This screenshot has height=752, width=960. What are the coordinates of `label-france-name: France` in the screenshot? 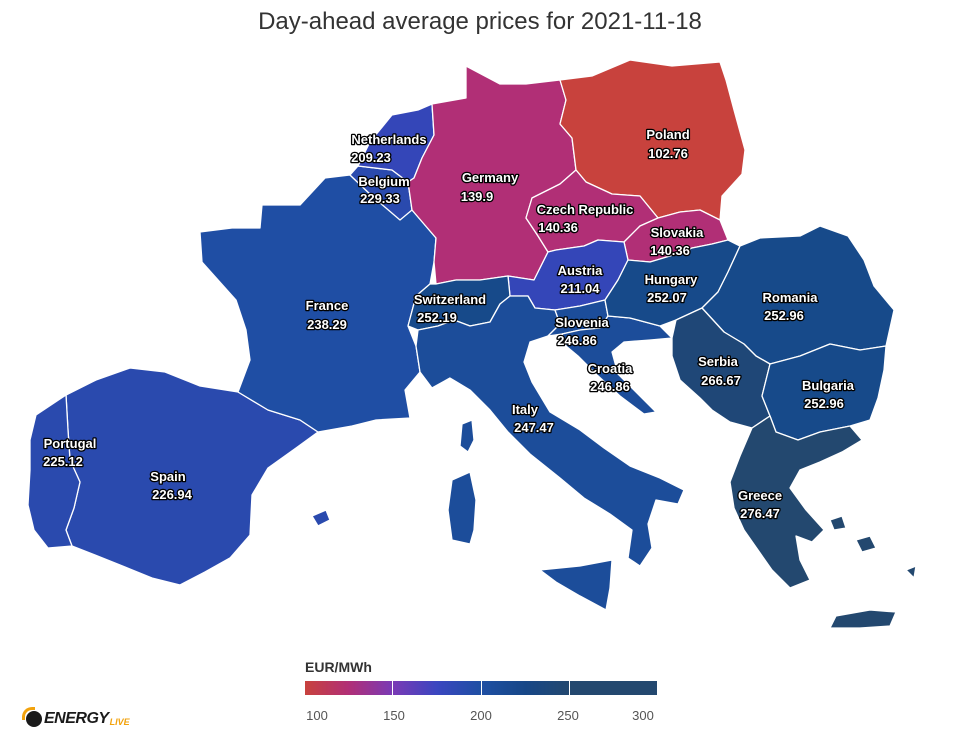 It's located at (327, 305).